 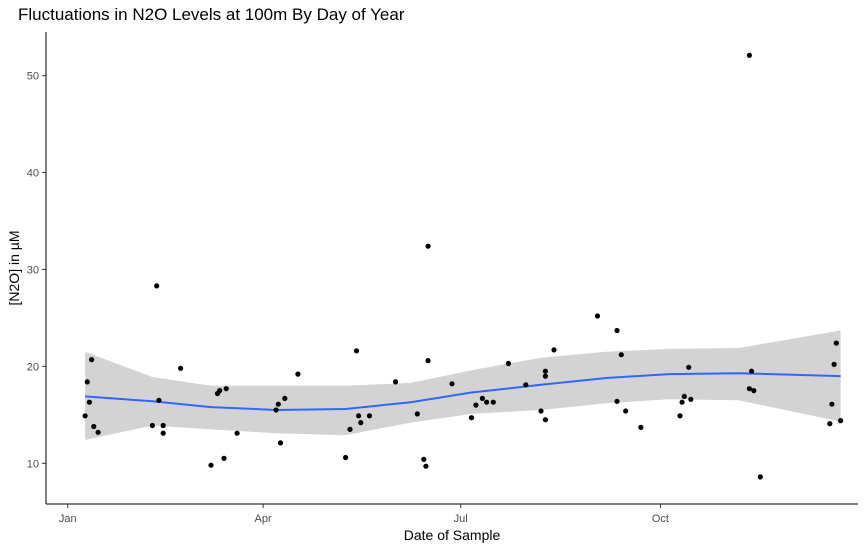 I want to click on x-tick-label: Jul, so click(x=461, y=519).